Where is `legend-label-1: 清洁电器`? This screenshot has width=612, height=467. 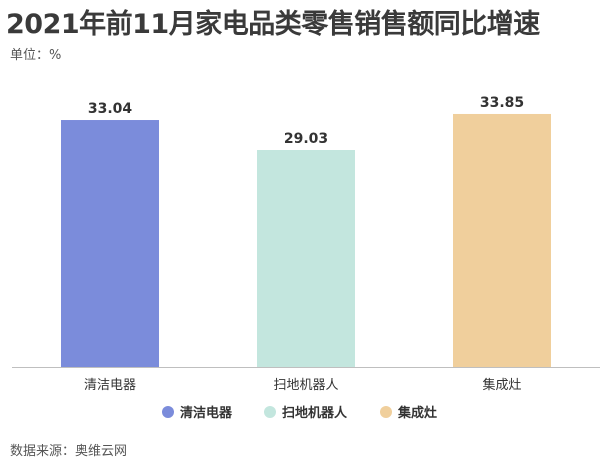 legend-label-1: 清洁电器 is located at coordinates (206, 413).